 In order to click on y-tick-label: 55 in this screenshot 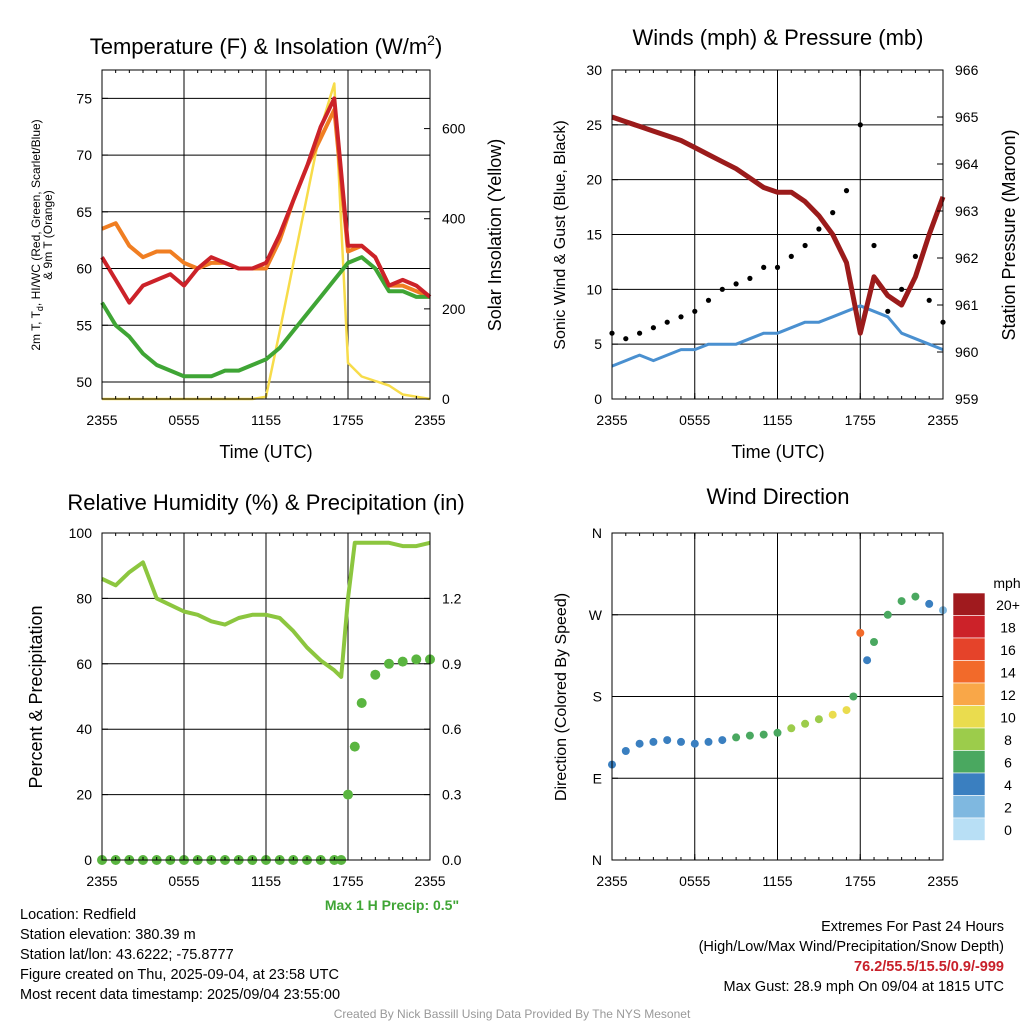, I will do `click(84, 325)`.